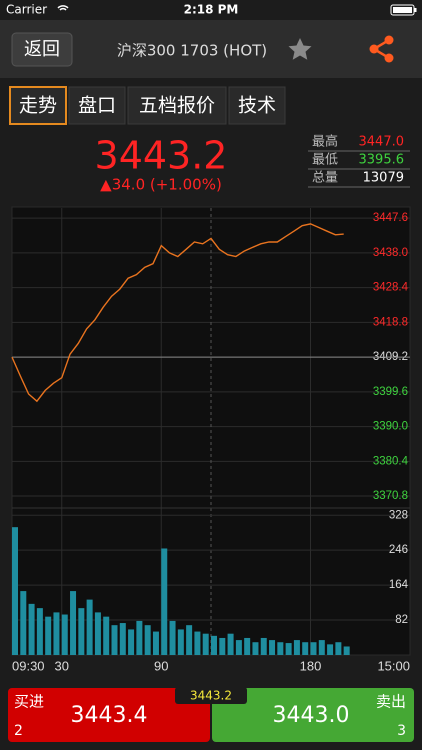 This screenshot has height=750, width=422. I want to click on buy-price: 3443.4, so click(109, 715).